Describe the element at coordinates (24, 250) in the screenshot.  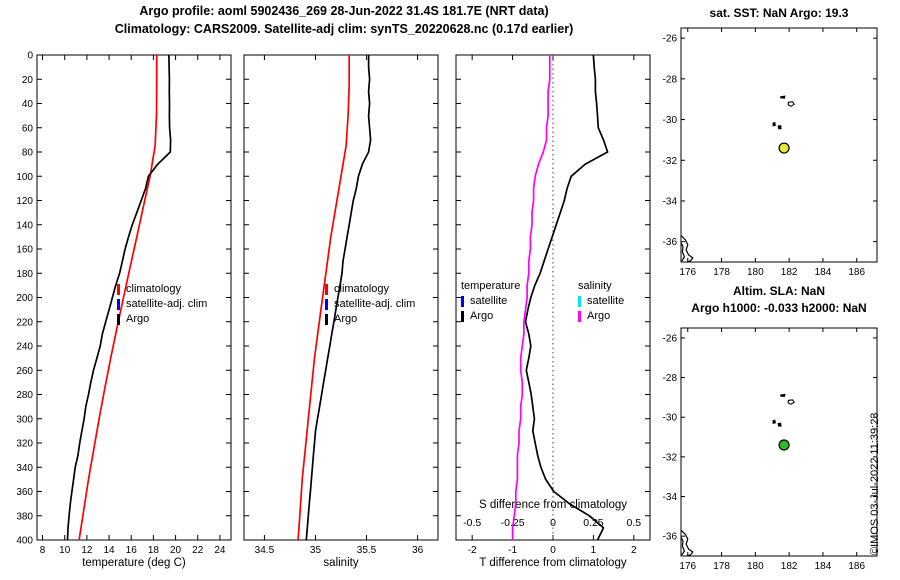
I see `svg-text: 160` at that location.